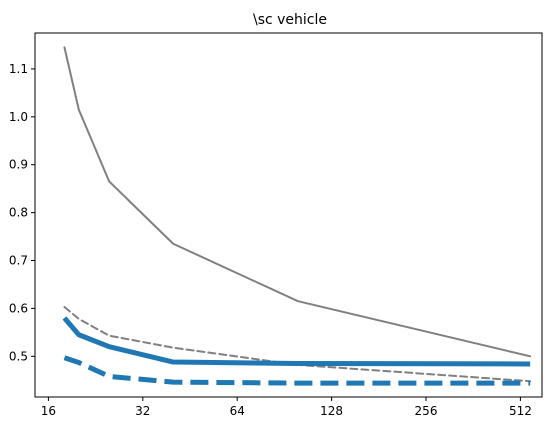  I want to click on y-tick-label: 0.5, so click(18, 356).